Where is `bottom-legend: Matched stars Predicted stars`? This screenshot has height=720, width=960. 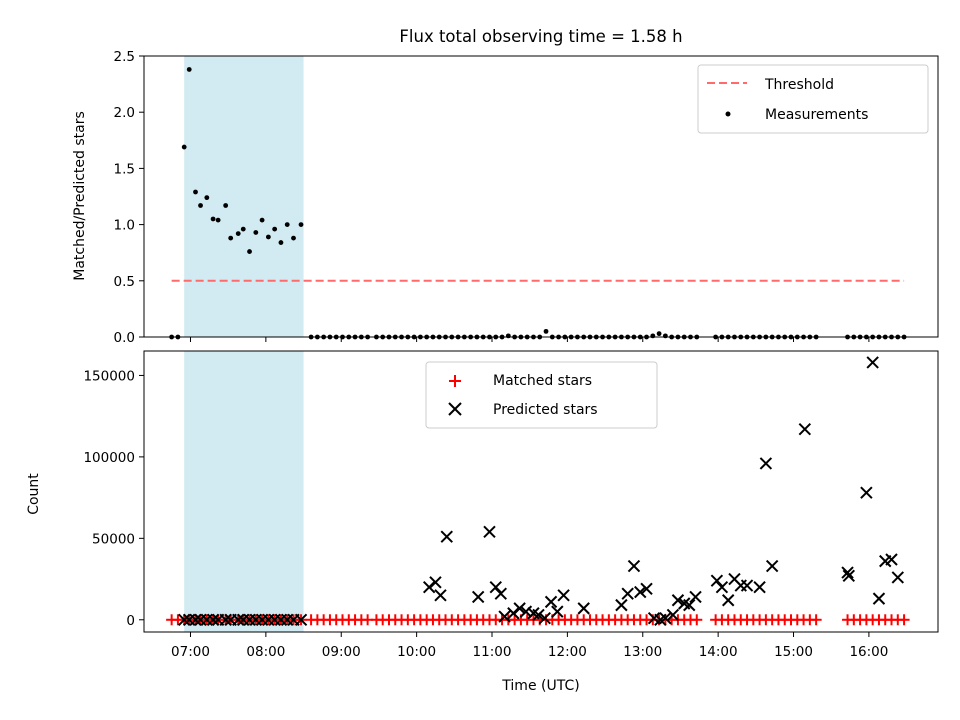 bottom-legend: Matched stars Predicted stars is located at coordinates (541, 395).